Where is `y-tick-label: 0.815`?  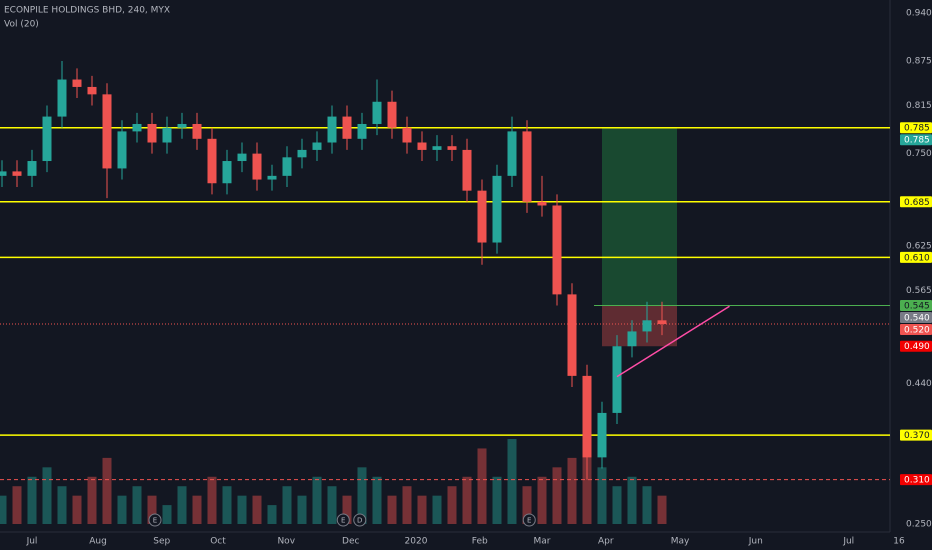 y-tick-label: 0.815 is located at coordinates (919, 106).